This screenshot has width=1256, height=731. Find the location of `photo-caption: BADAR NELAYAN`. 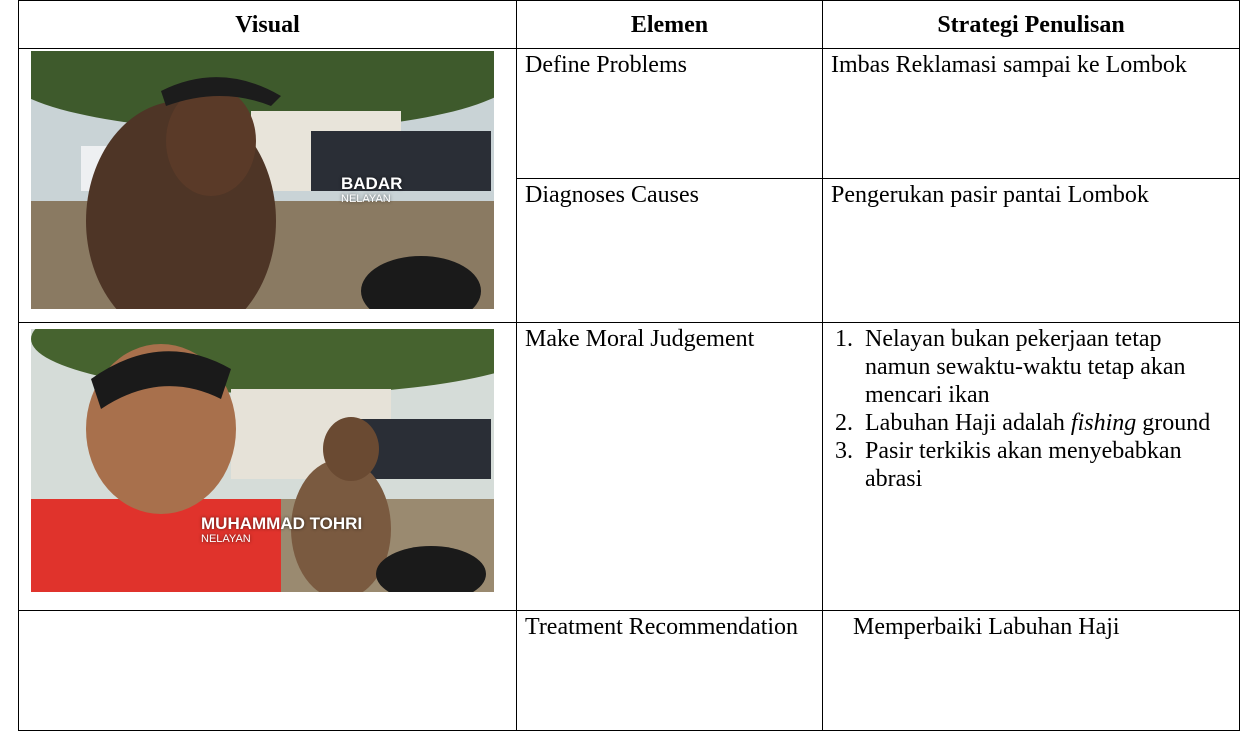

photo-caption: BADAR NELAYAN is located at coordinates (372, 190).